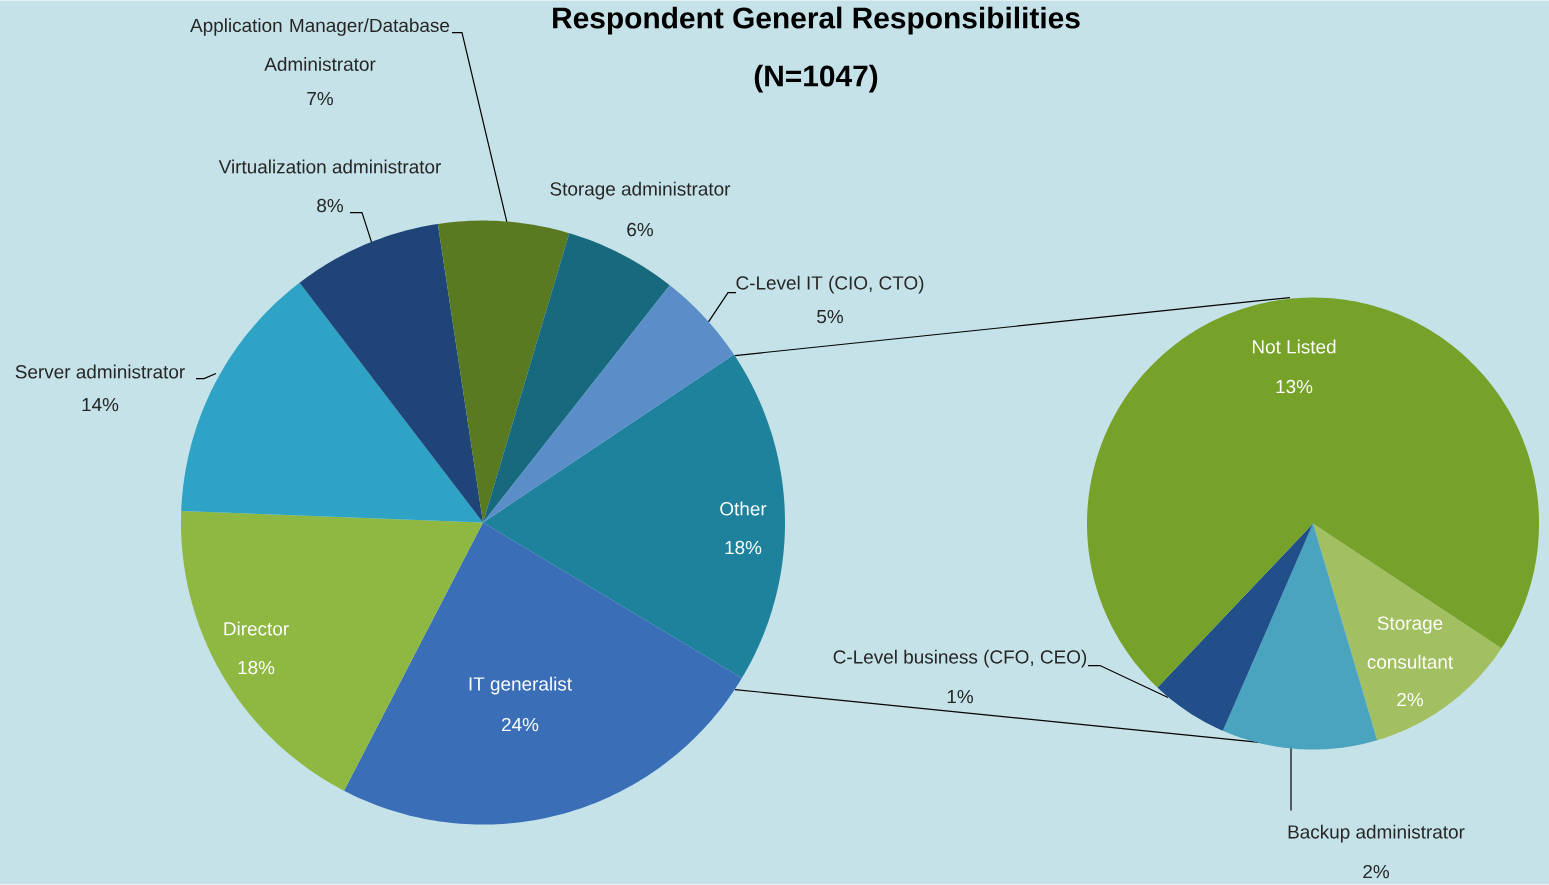 The image size is (1549, 885). Describe the element at coordinates (1294, 386) in the screenshot. I see `data-label: 13%` at that location.